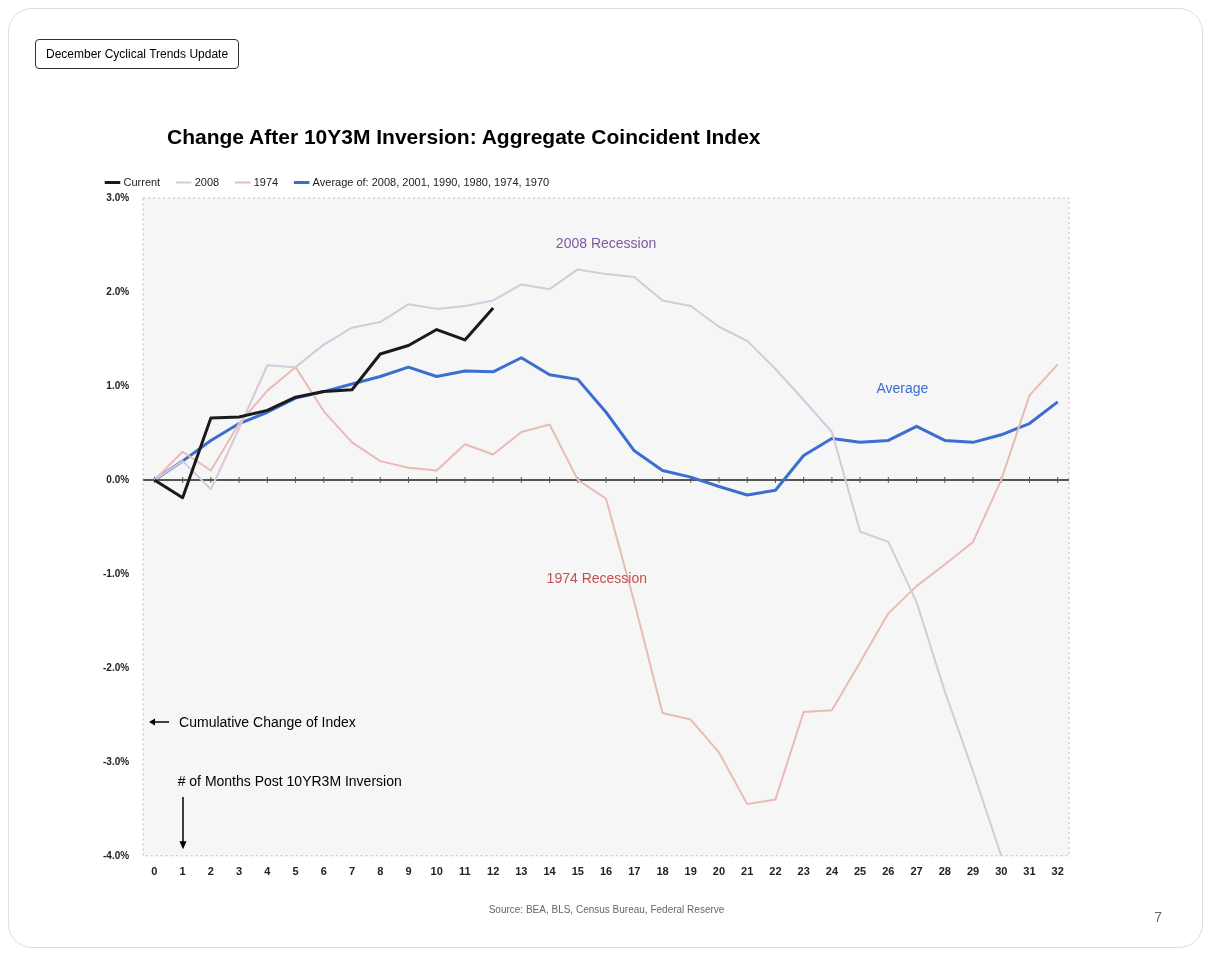 Image resolution: width=1213 pixels, height=957 pixels. Describe the element at coordinates (1057, 871) in the screenshot. I see `x-tick-label: 32` at that location.